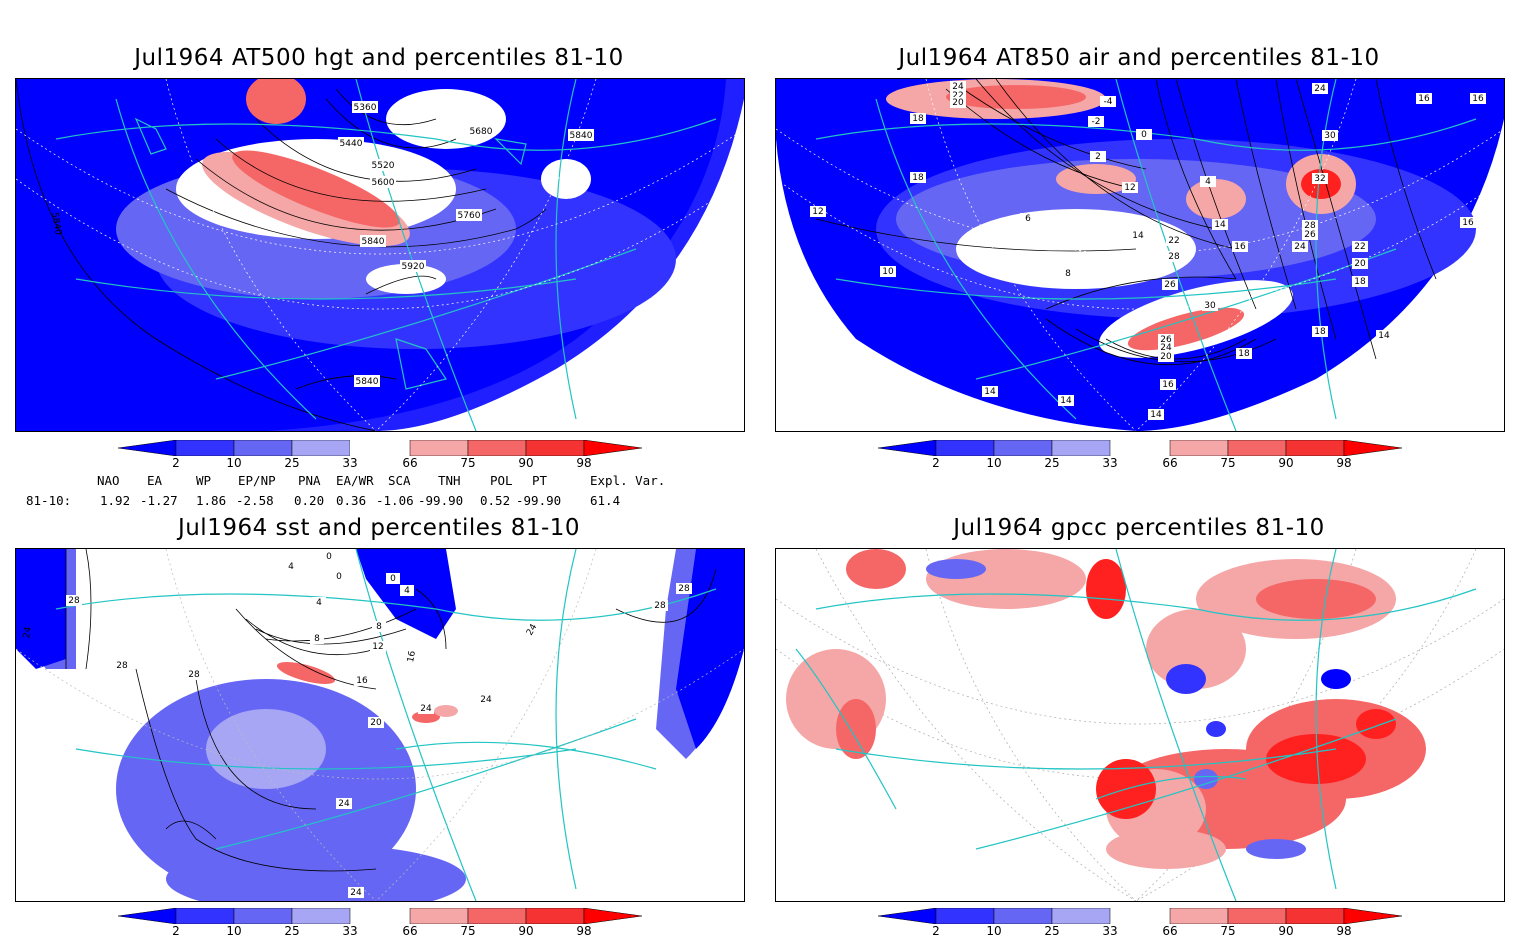 This screenshot has height=940, width=1520. What do you see at coordinates (1330, 136) in the screenshot?
I see `contour-label: 30` at bounding box center [1330, 136].